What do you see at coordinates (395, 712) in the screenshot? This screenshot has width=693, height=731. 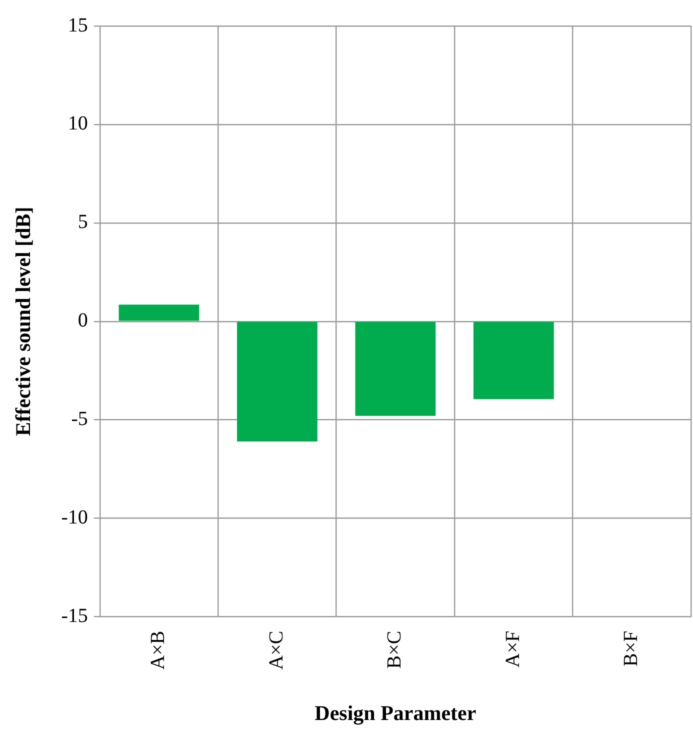 I see `x-axis-title: Design Parameter` at bounding box center [395, 712].